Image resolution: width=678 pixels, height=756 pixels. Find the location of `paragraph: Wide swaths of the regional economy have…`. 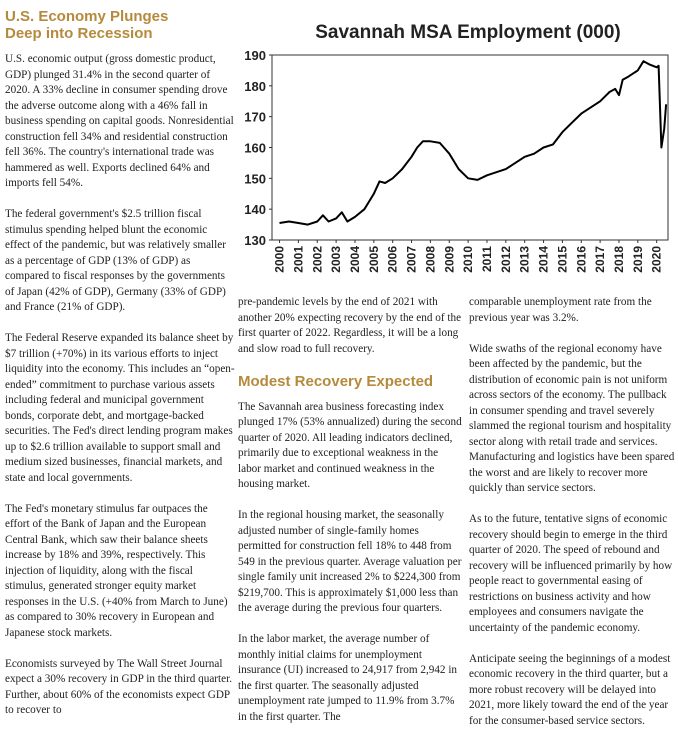

paragraph: Wide swaths of the regional economy have… is located at coordinates (572, 418).